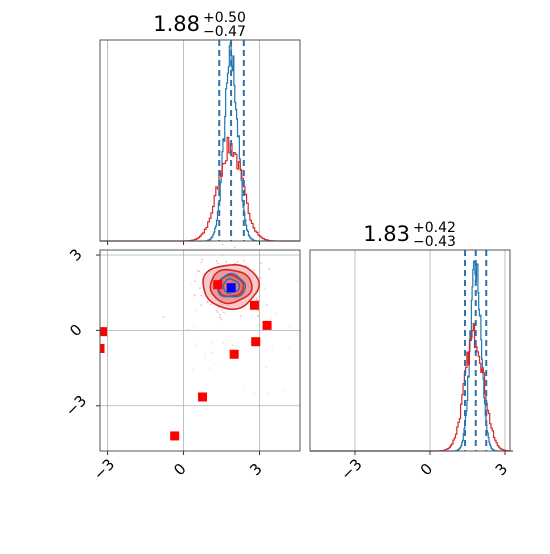 This screenshot has height=554, width=550. Describe the element at coordinates (75, 330) in the screenshot. I see `y-tick-label: 0` at that location.